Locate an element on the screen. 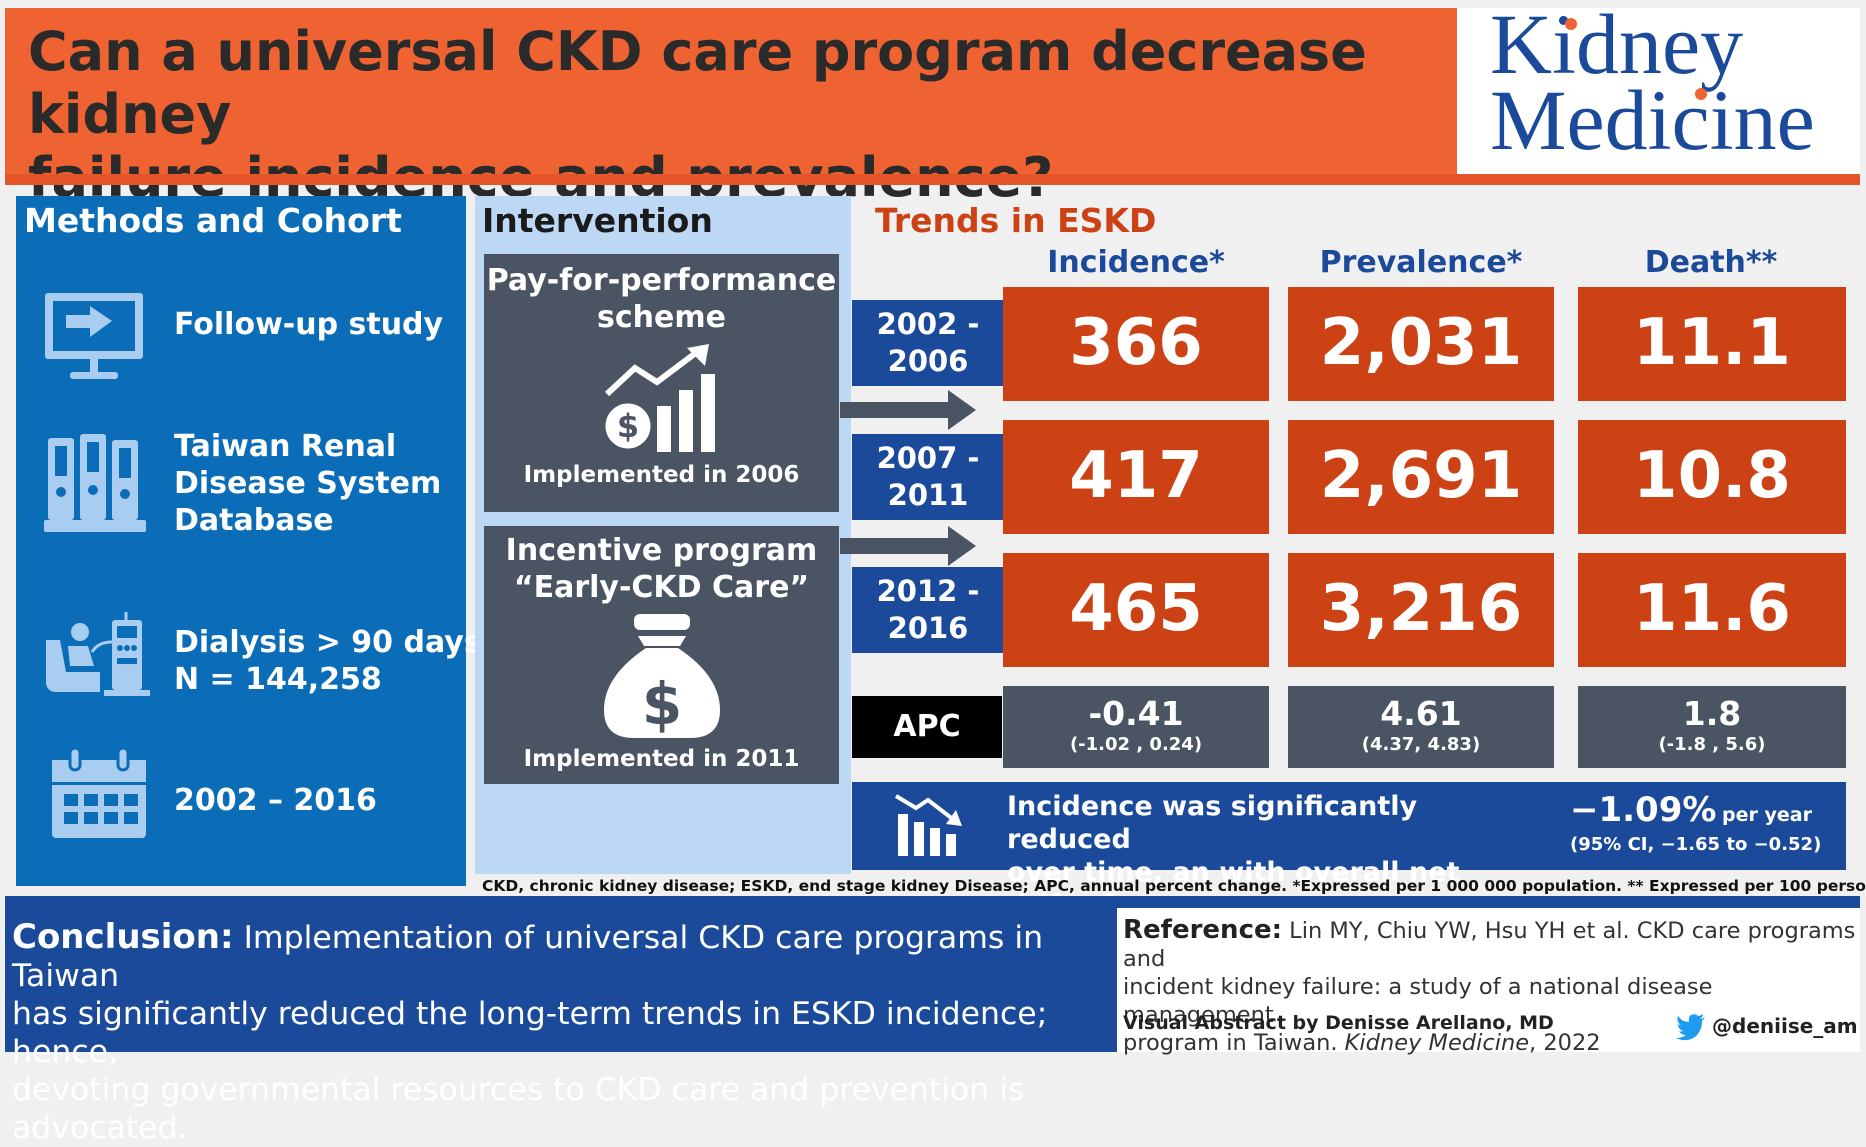  card-title: Incentive program “Early-CKD Care” is located at coordinates (661, 569).